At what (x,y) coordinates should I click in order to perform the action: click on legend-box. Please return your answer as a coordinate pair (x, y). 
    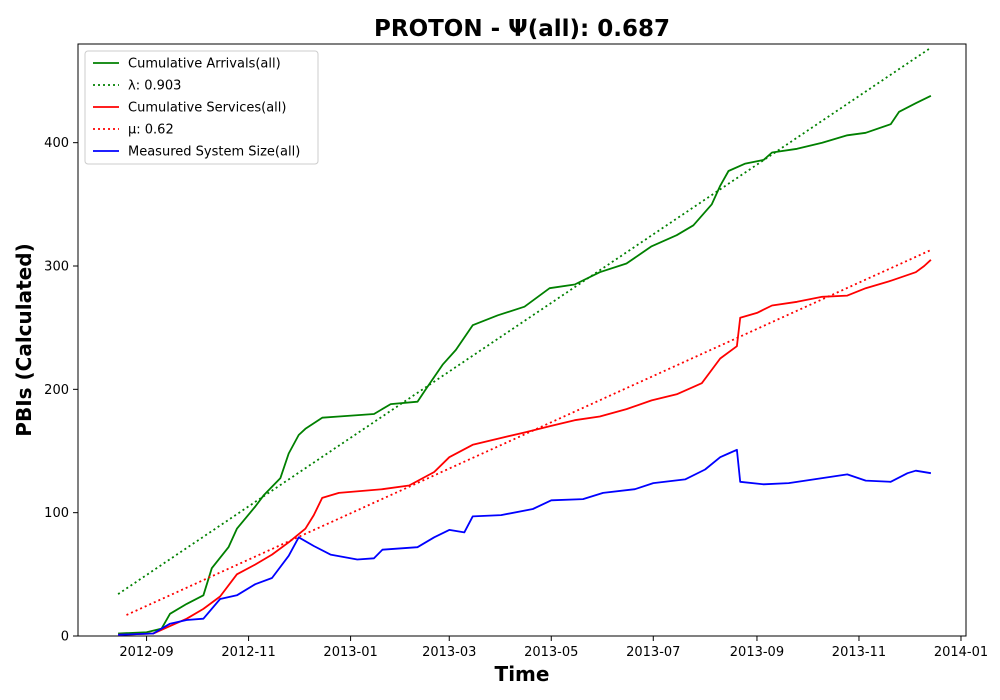
    Looking at the image, I should click on (201, 107).